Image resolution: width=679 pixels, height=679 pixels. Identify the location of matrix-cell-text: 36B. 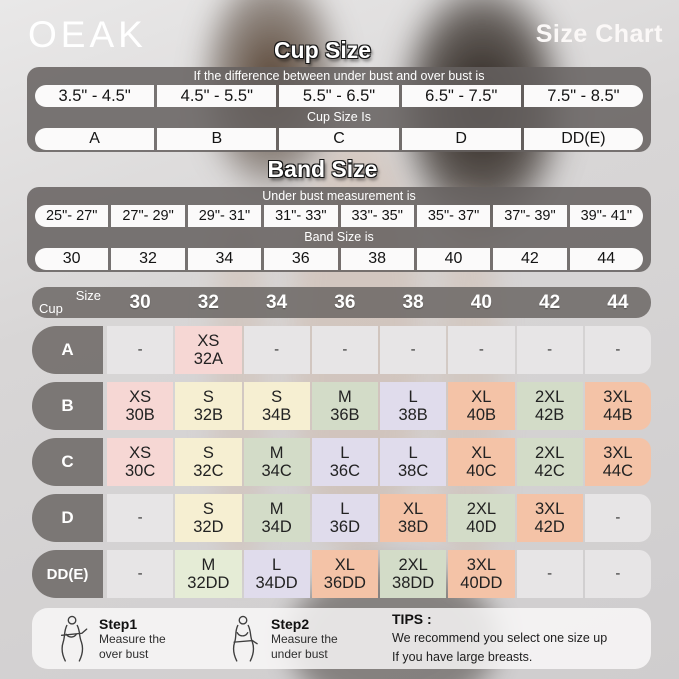
(345, 415).